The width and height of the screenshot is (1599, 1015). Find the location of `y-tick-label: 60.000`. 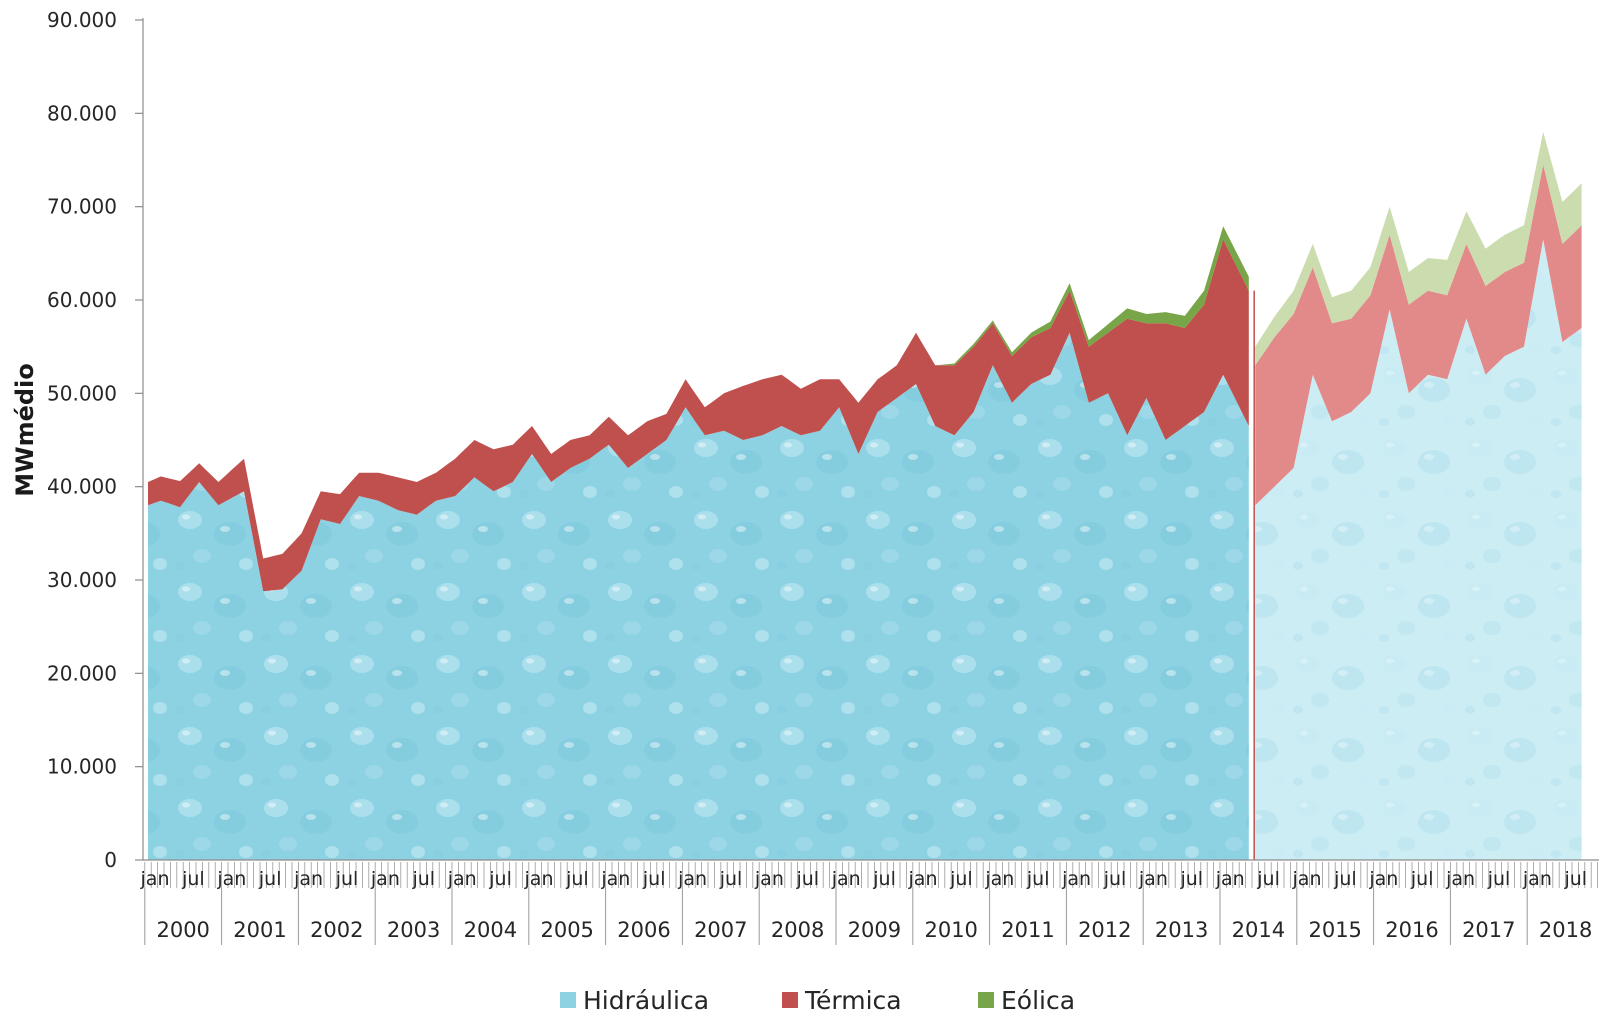

y-tick-label: 60.000 is located at coordinates (82, 300).